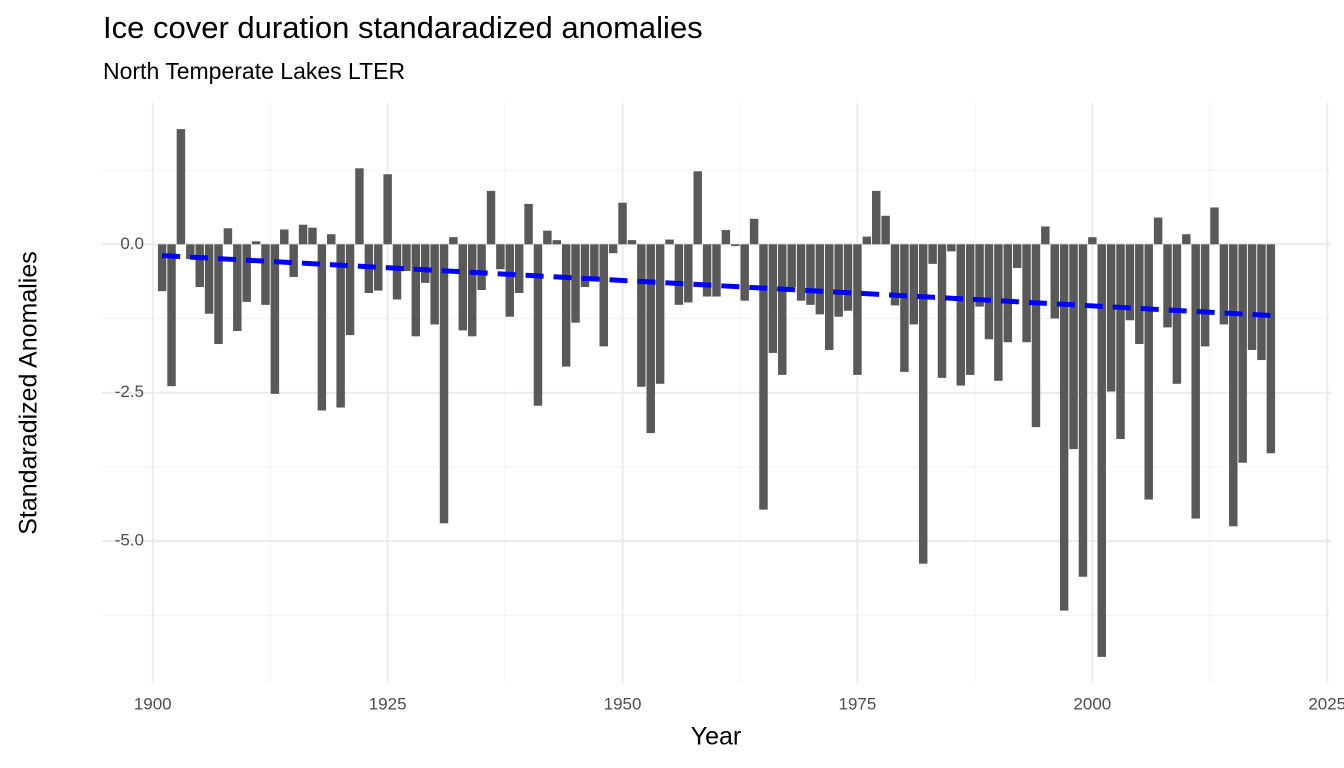 The image size is (1344, 768). Describe the element at coordinates (623, 703) in the screenshot. I see `x-tick-label: 1950` at that location.